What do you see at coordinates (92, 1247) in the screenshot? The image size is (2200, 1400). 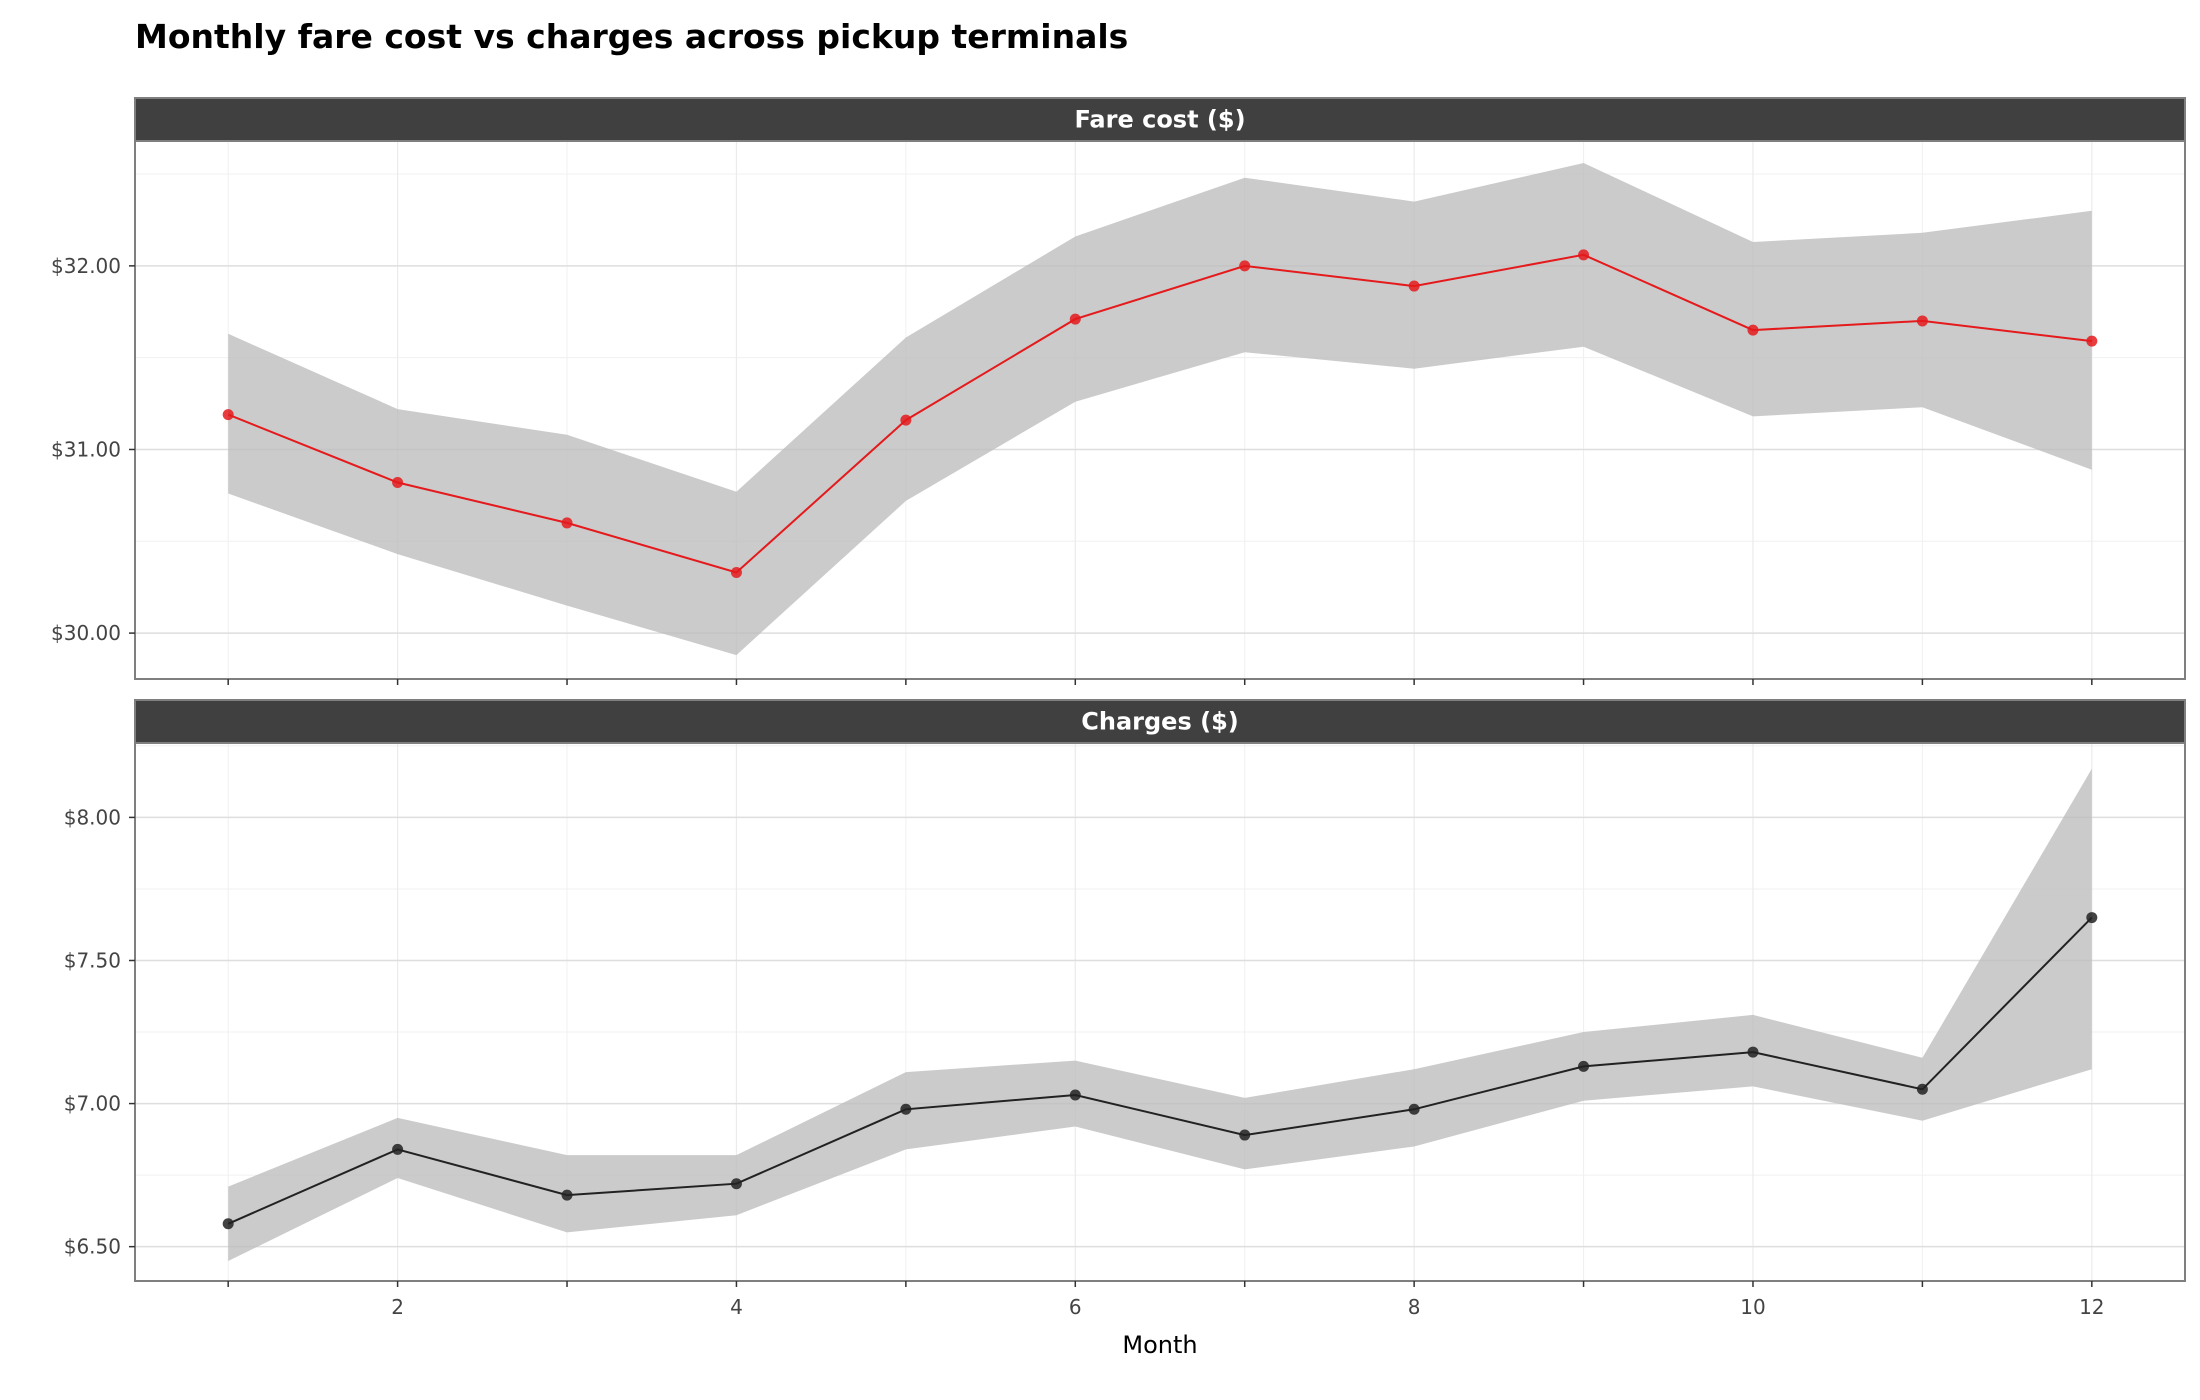 I see `y-tick-label: $6.50` at bounding box center [92, 1247].